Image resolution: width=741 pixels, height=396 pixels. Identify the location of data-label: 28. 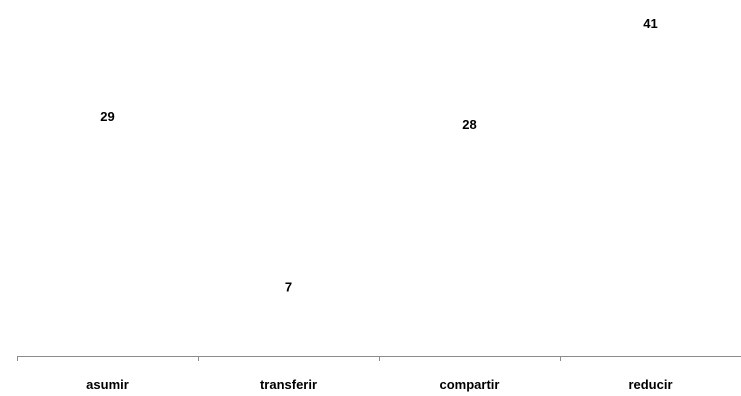
(469, 124).